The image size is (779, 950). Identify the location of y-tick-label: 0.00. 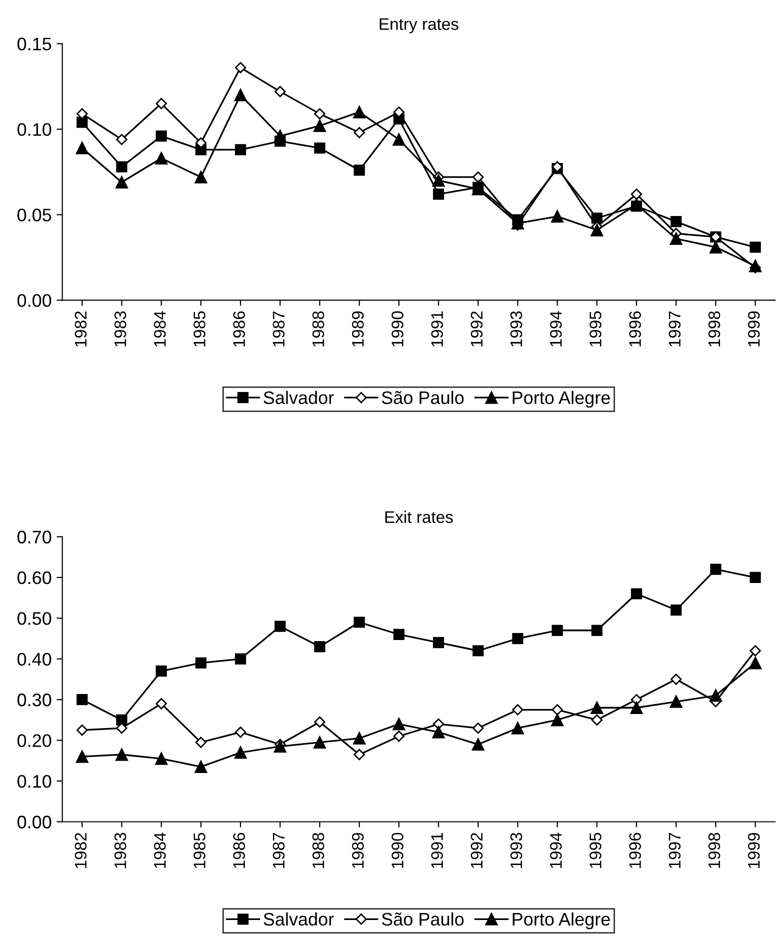
(34, 822).